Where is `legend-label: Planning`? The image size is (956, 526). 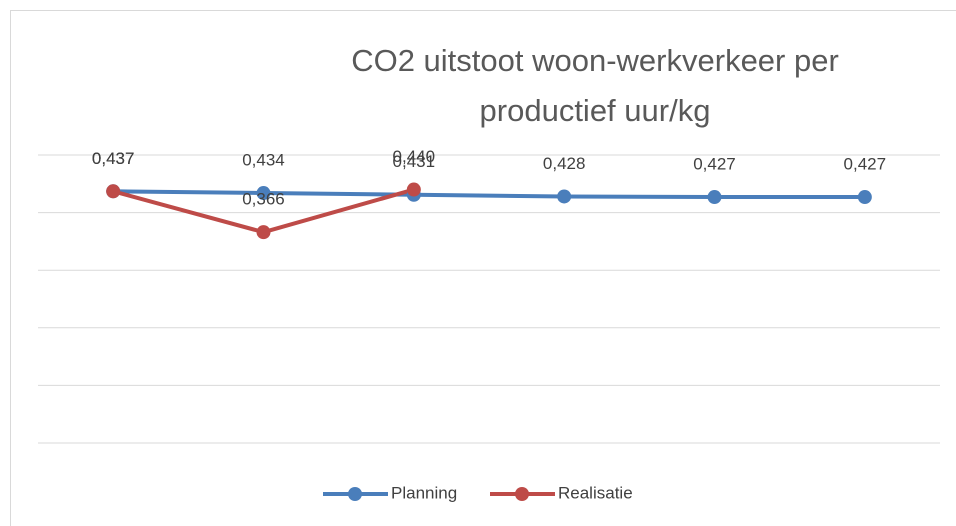 legend-label: Planning is located at coordinates (424, 492).